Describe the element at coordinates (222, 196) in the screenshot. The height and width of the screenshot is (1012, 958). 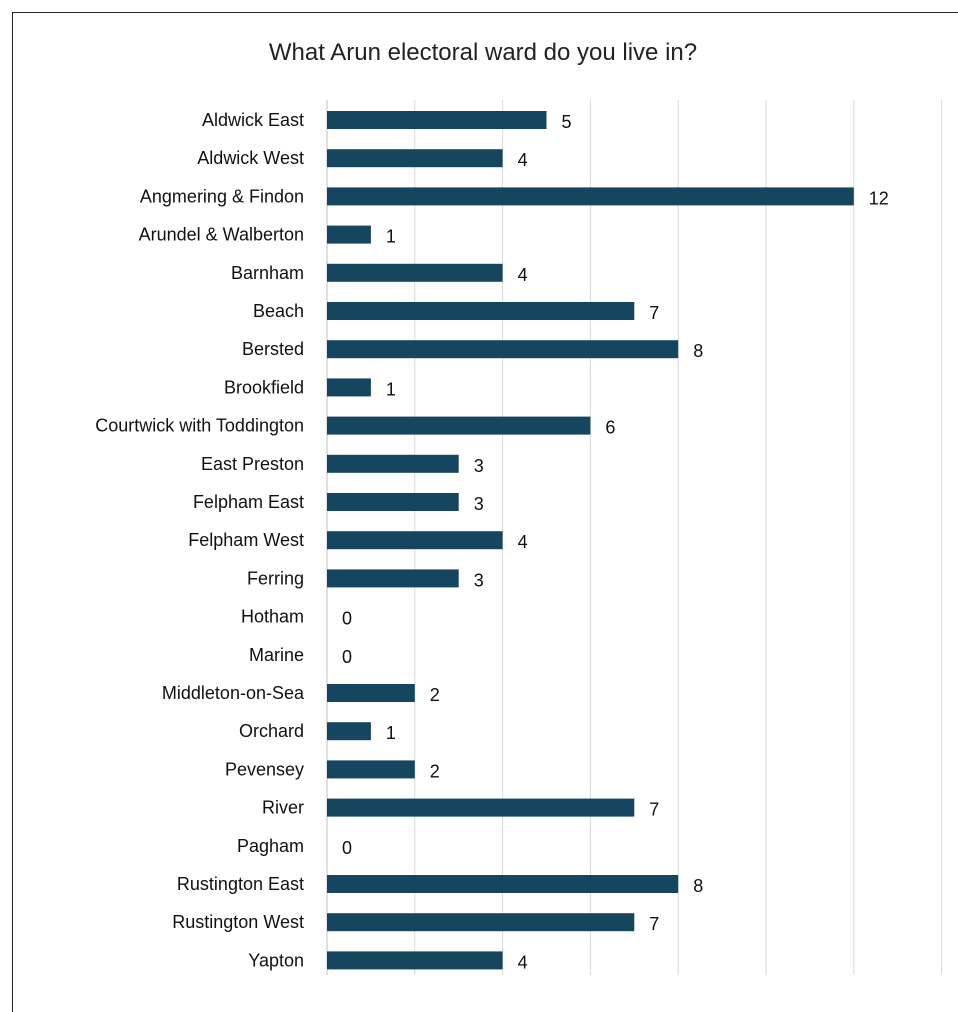
I see `category-label: Angmering & Findon` at that location.